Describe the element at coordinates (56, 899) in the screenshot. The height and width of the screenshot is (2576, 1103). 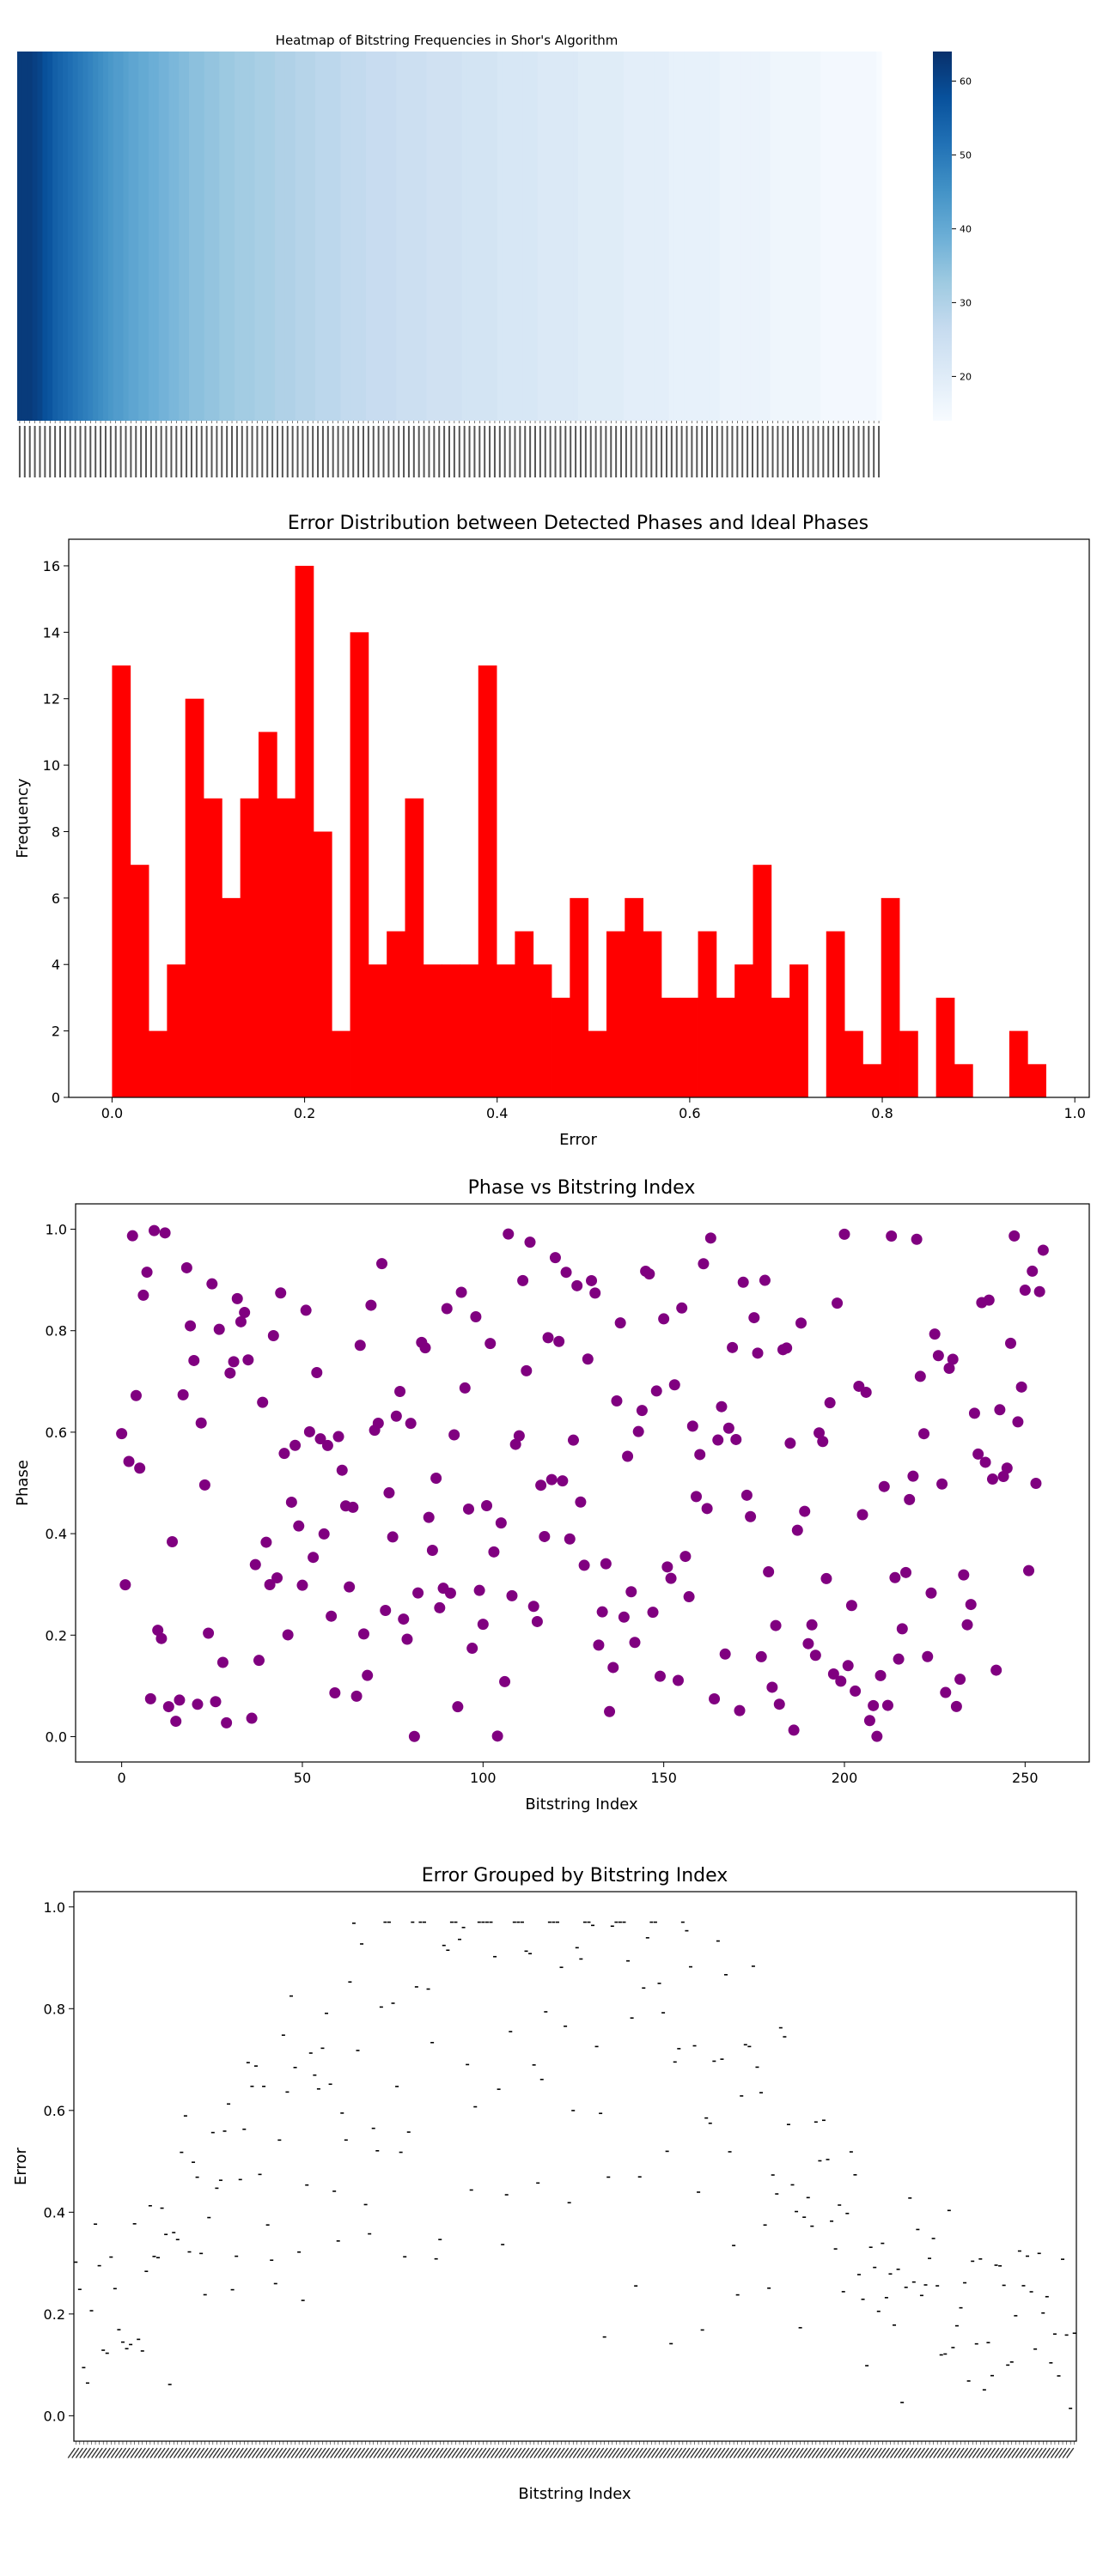
I see `histogram-y-tick-label: 6` at that location.